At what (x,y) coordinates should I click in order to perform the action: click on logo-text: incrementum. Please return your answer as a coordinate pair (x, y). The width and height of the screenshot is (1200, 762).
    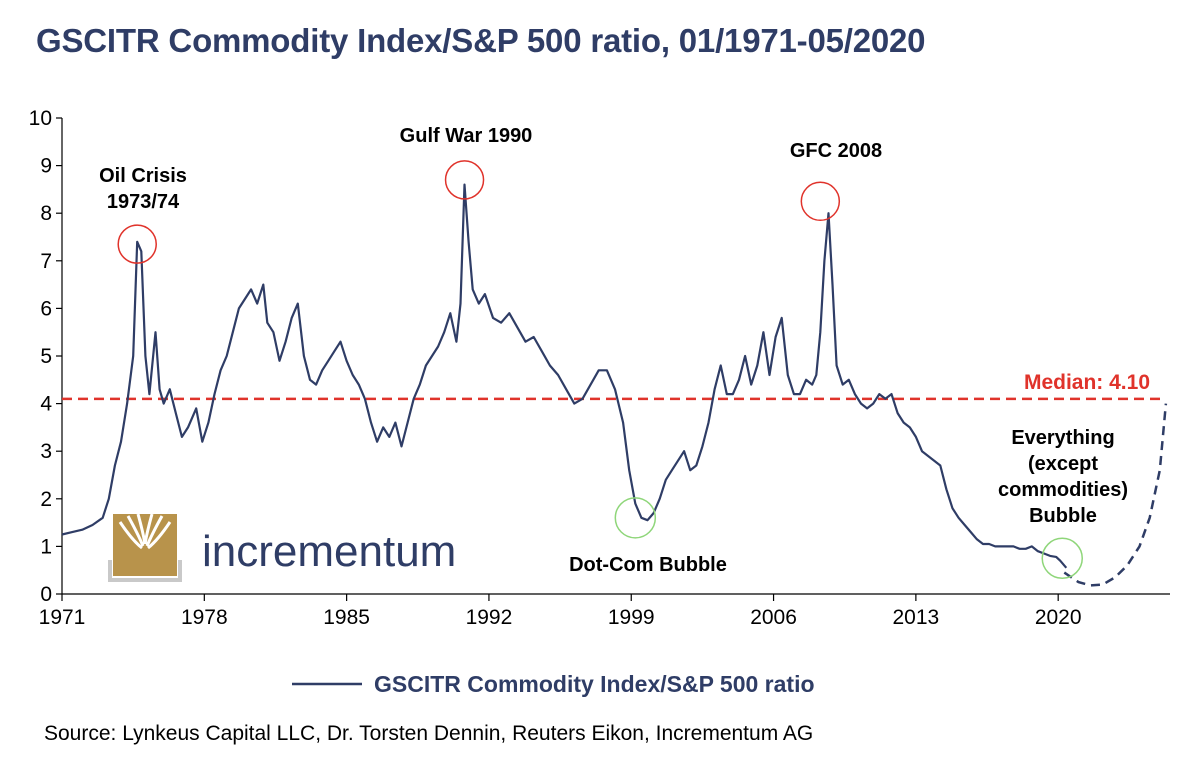
    Looking at the image, I should click on (329, 551).